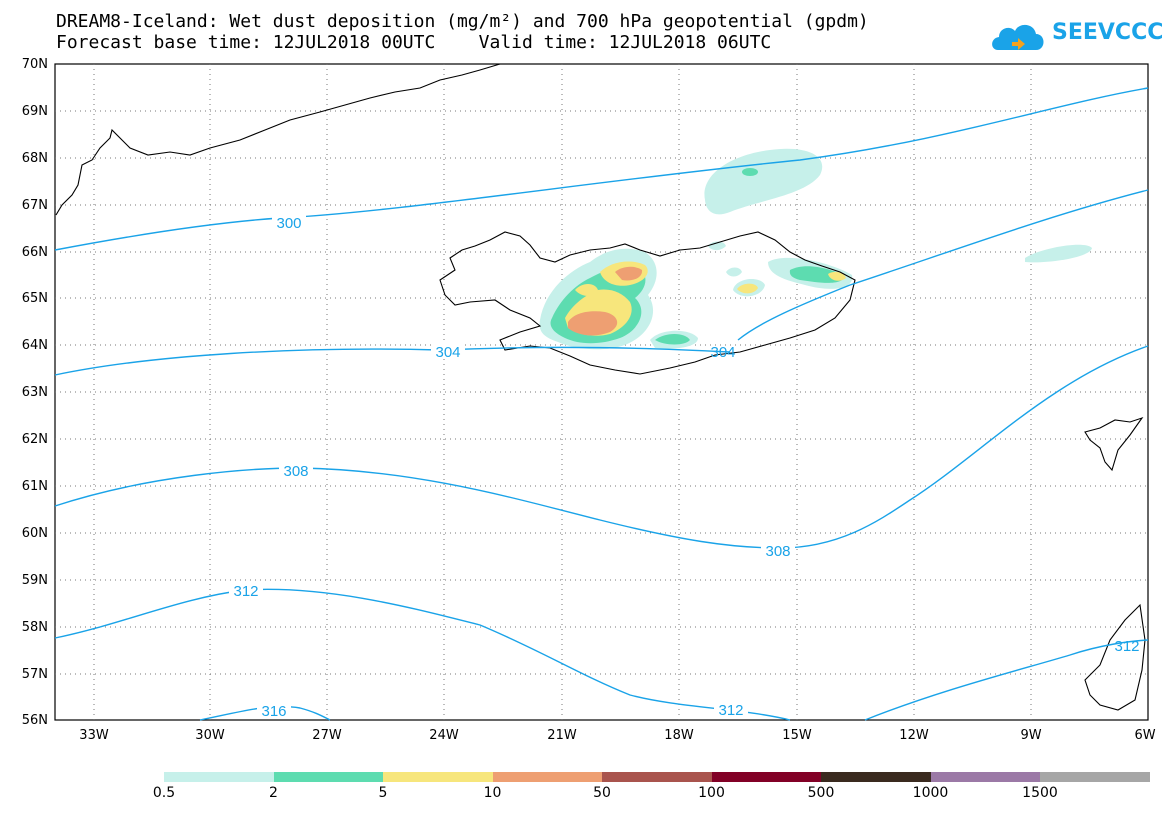  I want to click on lat-label: 68N, so click(34, 158).